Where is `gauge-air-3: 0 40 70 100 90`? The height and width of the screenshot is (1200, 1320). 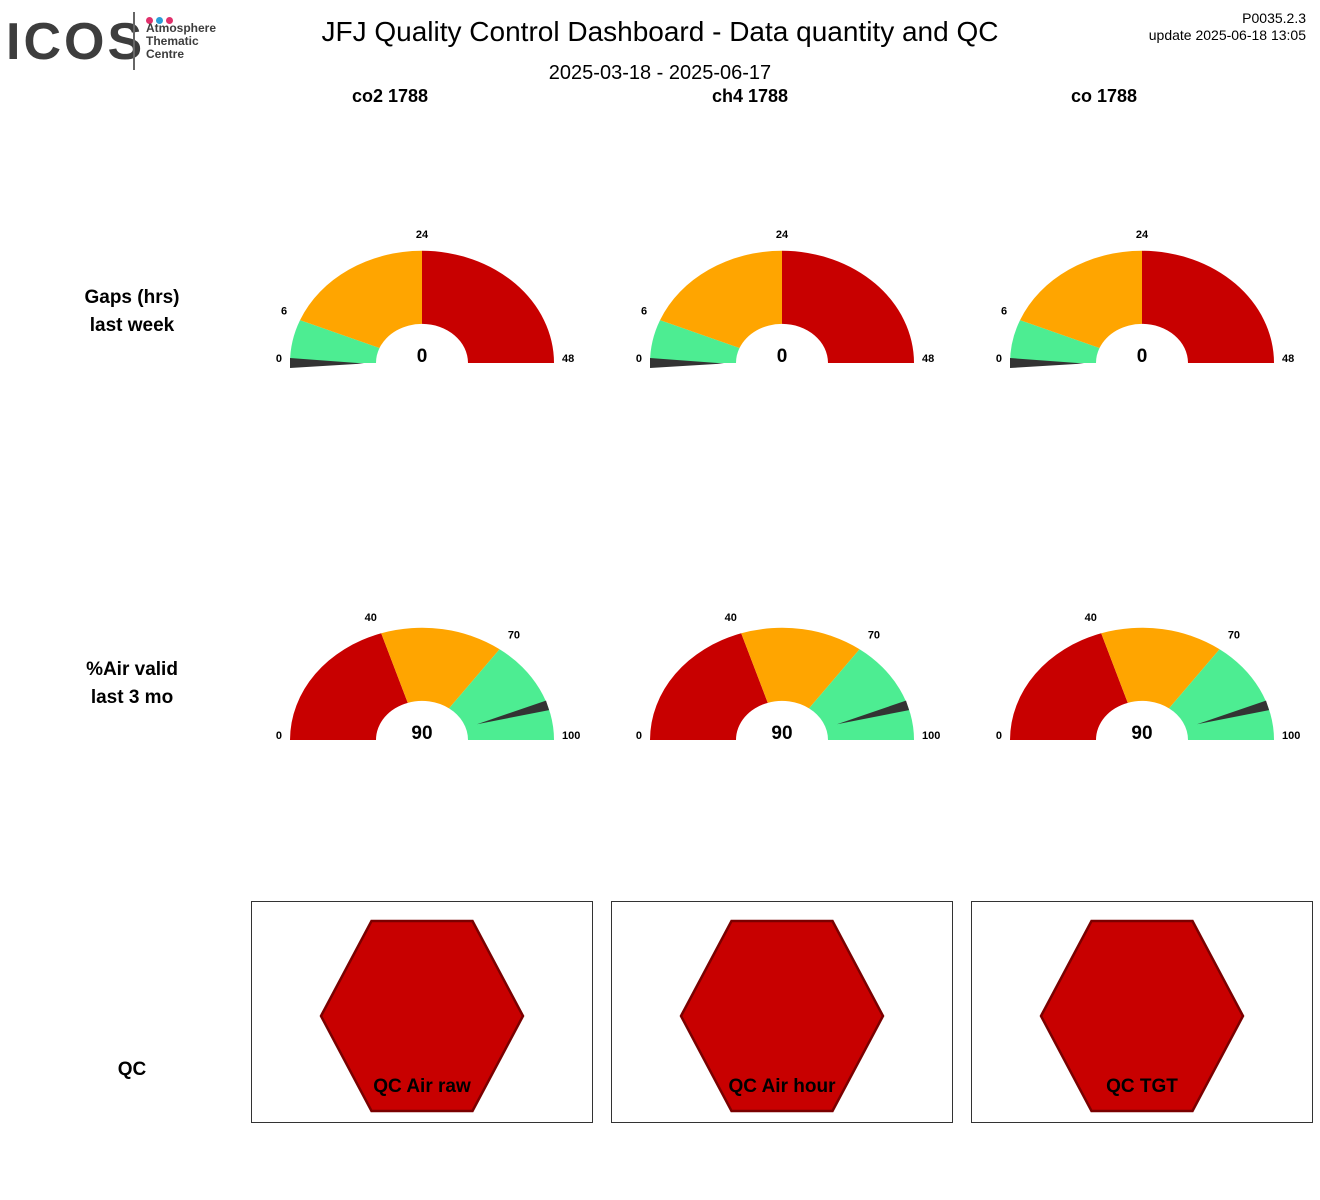 gauge-air-3: 0 40 70 100 90 is located at coordinates (1148, 678).